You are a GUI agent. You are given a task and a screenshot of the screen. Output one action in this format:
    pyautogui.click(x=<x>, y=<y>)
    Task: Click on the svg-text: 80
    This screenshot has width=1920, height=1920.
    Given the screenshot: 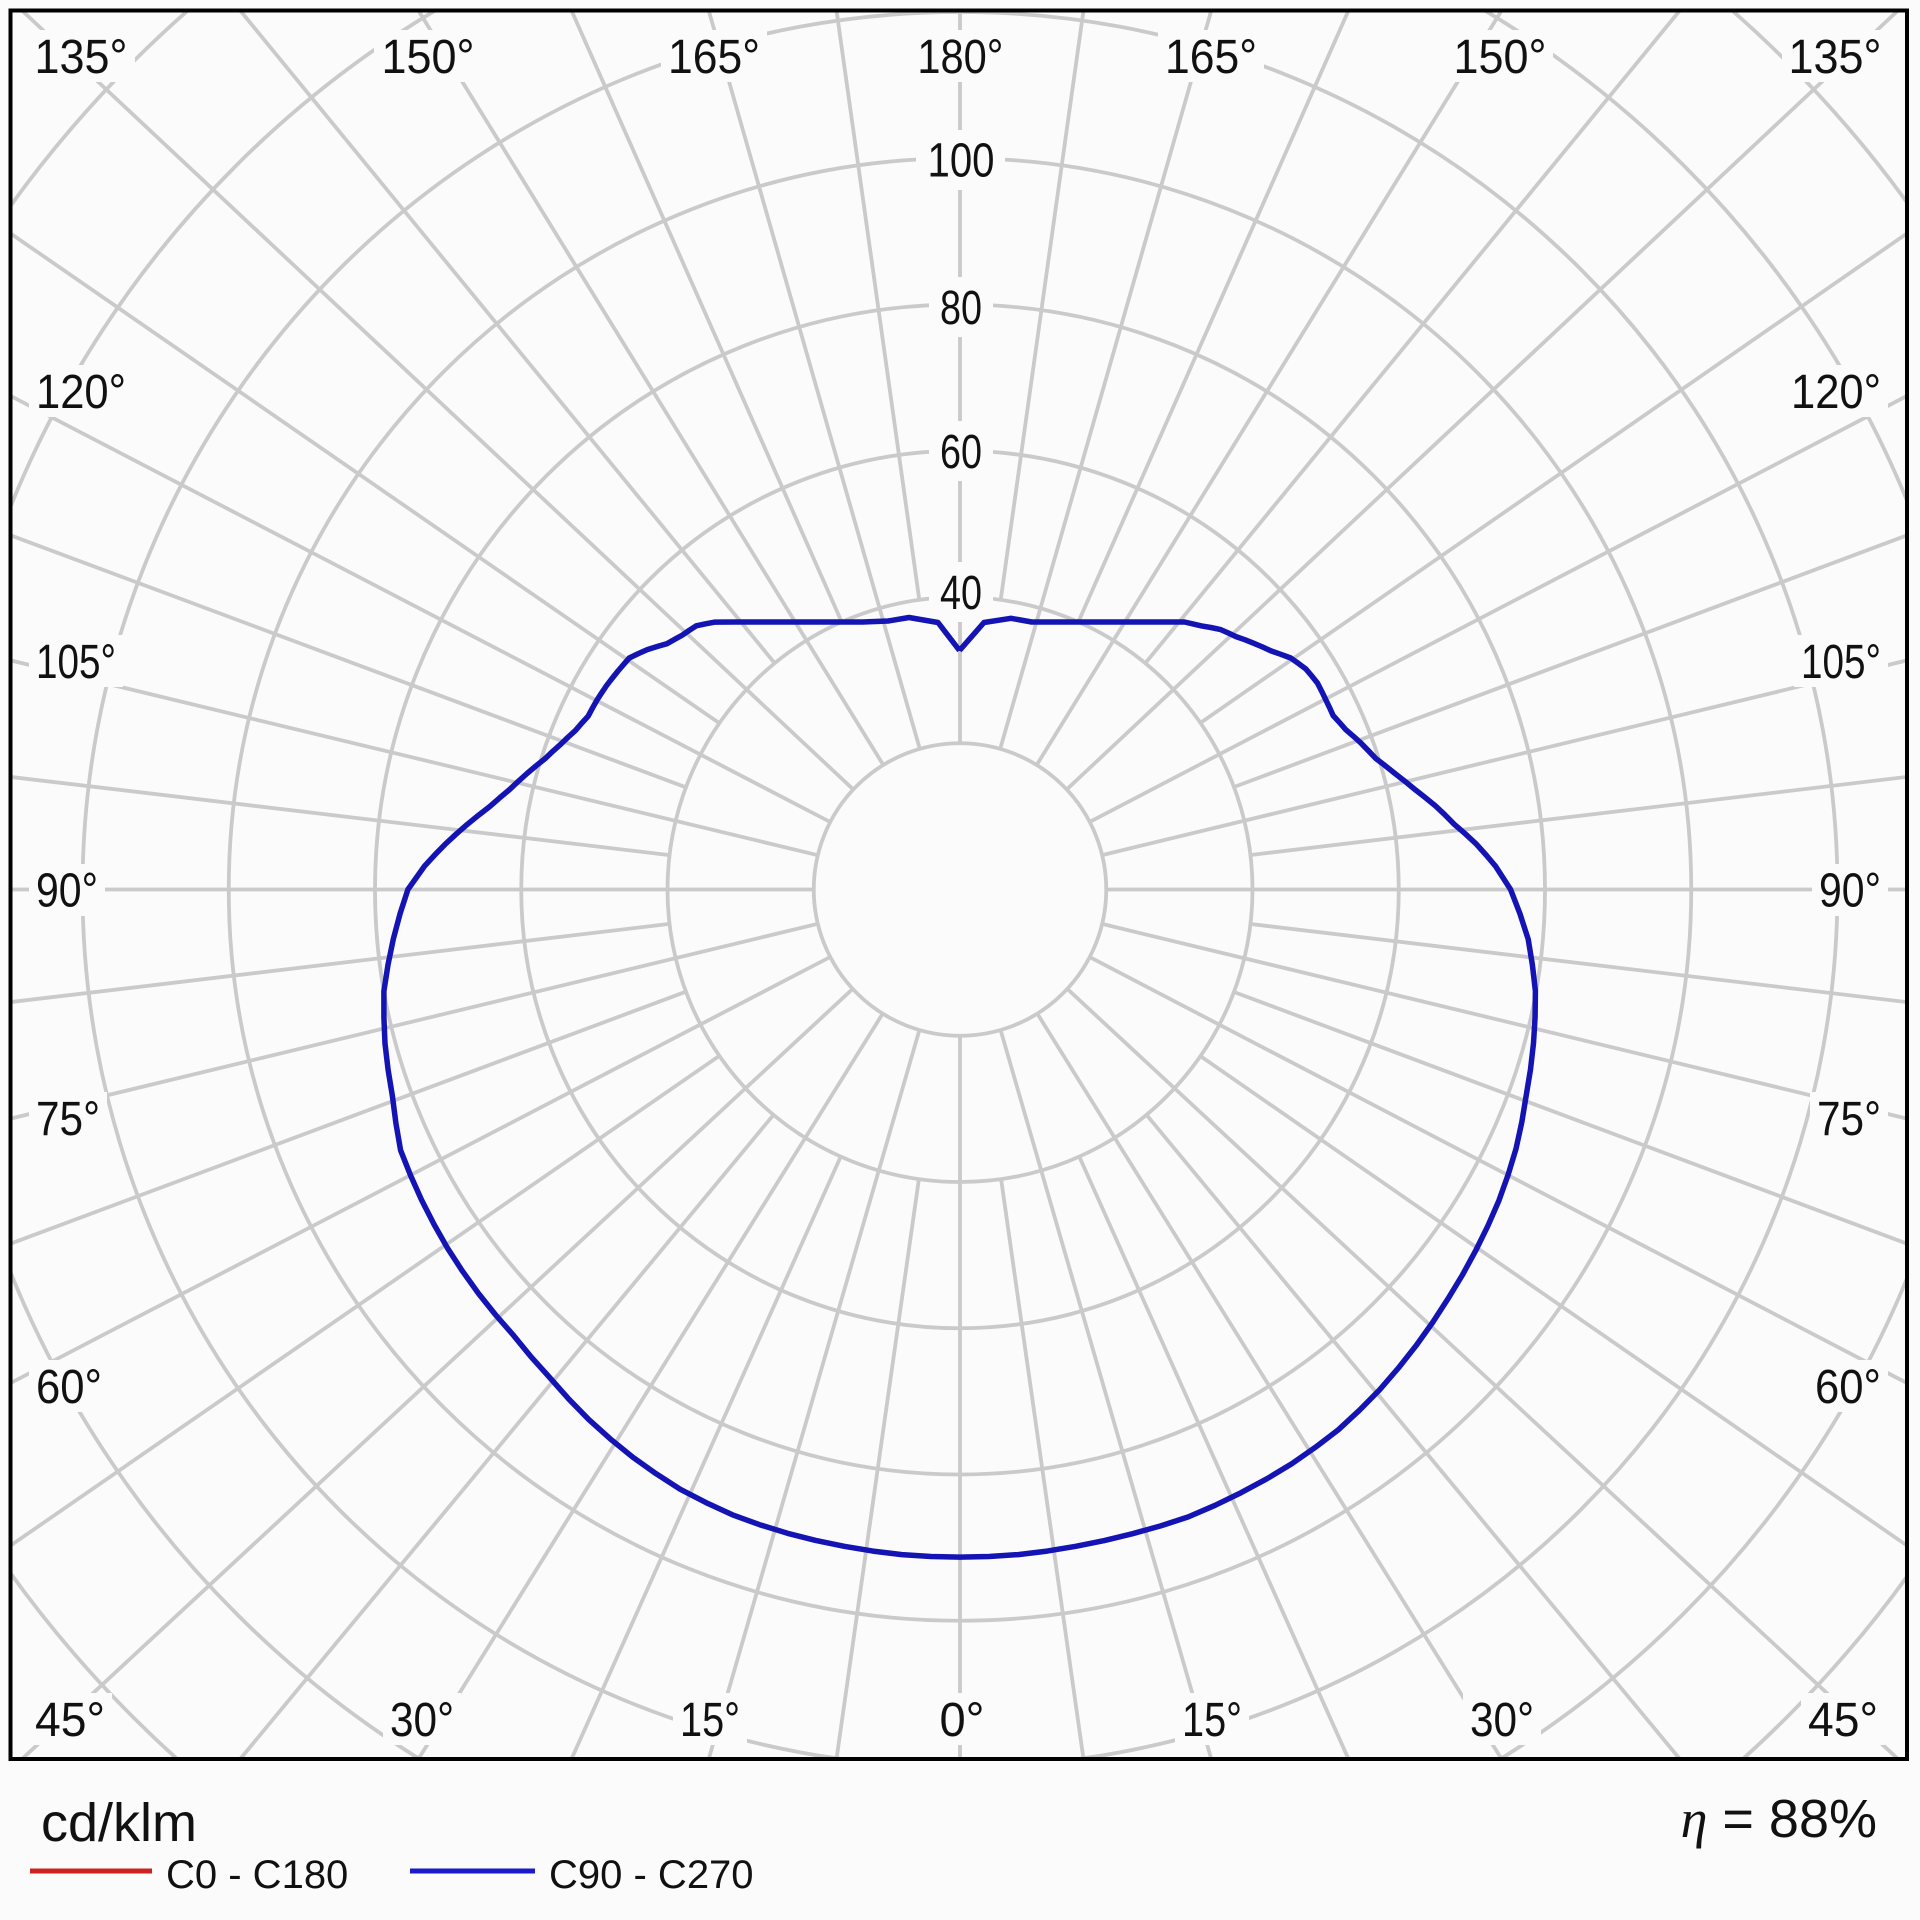 What is the action you would take?
    pyautogui.click(x=961, y=308)
    